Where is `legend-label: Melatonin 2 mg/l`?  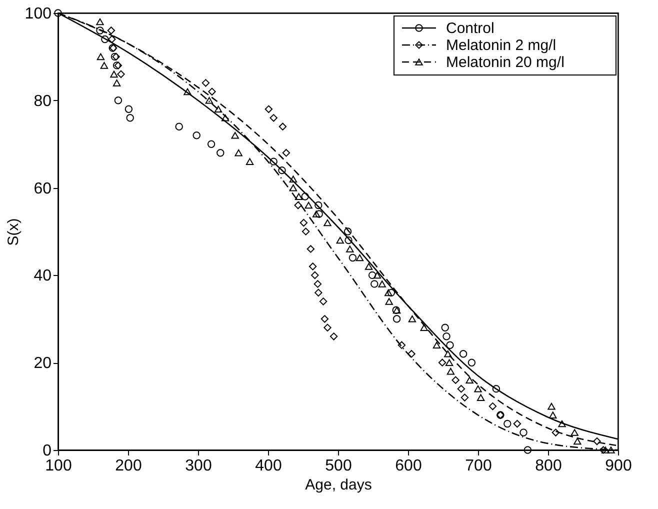 legend-label: Melatonin 2 mg/l is located at coordinates (501, 45).